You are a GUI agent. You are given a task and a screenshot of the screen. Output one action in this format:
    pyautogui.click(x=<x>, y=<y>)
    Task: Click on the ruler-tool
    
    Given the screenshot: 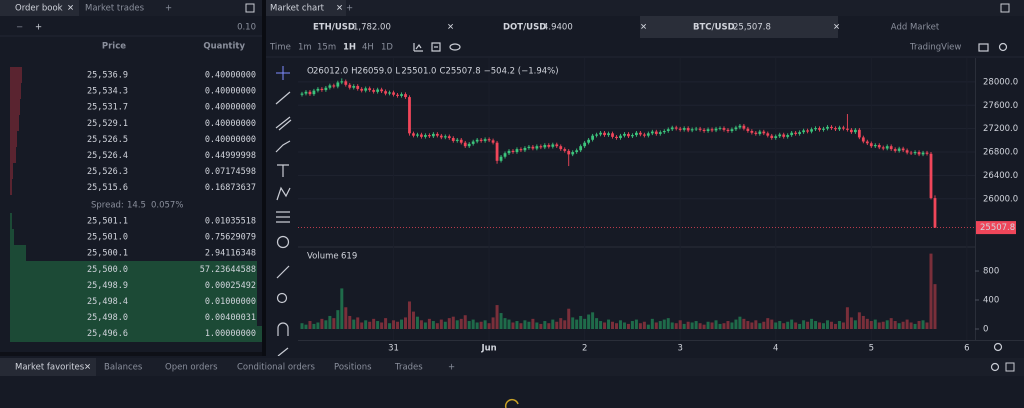 What is the action you would take?
    pyautogui.click(x=283, y=272)
    